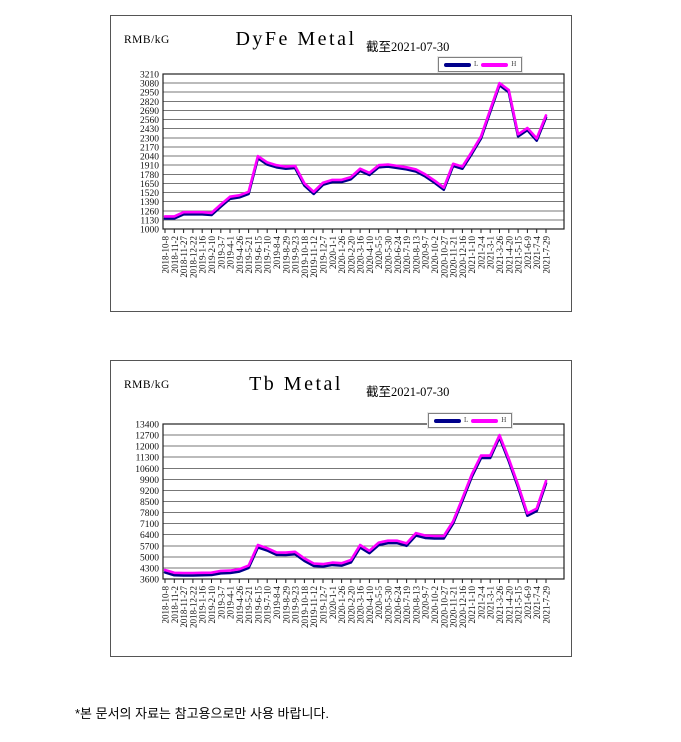 This screenshot has height=742, width=681. What do you see at coordinates (231, 252) in the screenshot?
I see `svg-text: 2019-4-1` at bounding box center [231, 252].